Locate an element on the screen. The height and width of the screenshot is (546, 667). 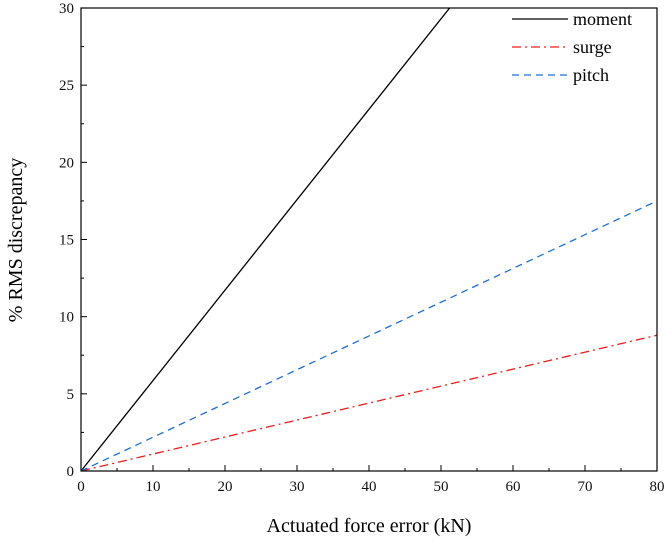
y-tick-label: 15 is located at coordinates (66, 241).